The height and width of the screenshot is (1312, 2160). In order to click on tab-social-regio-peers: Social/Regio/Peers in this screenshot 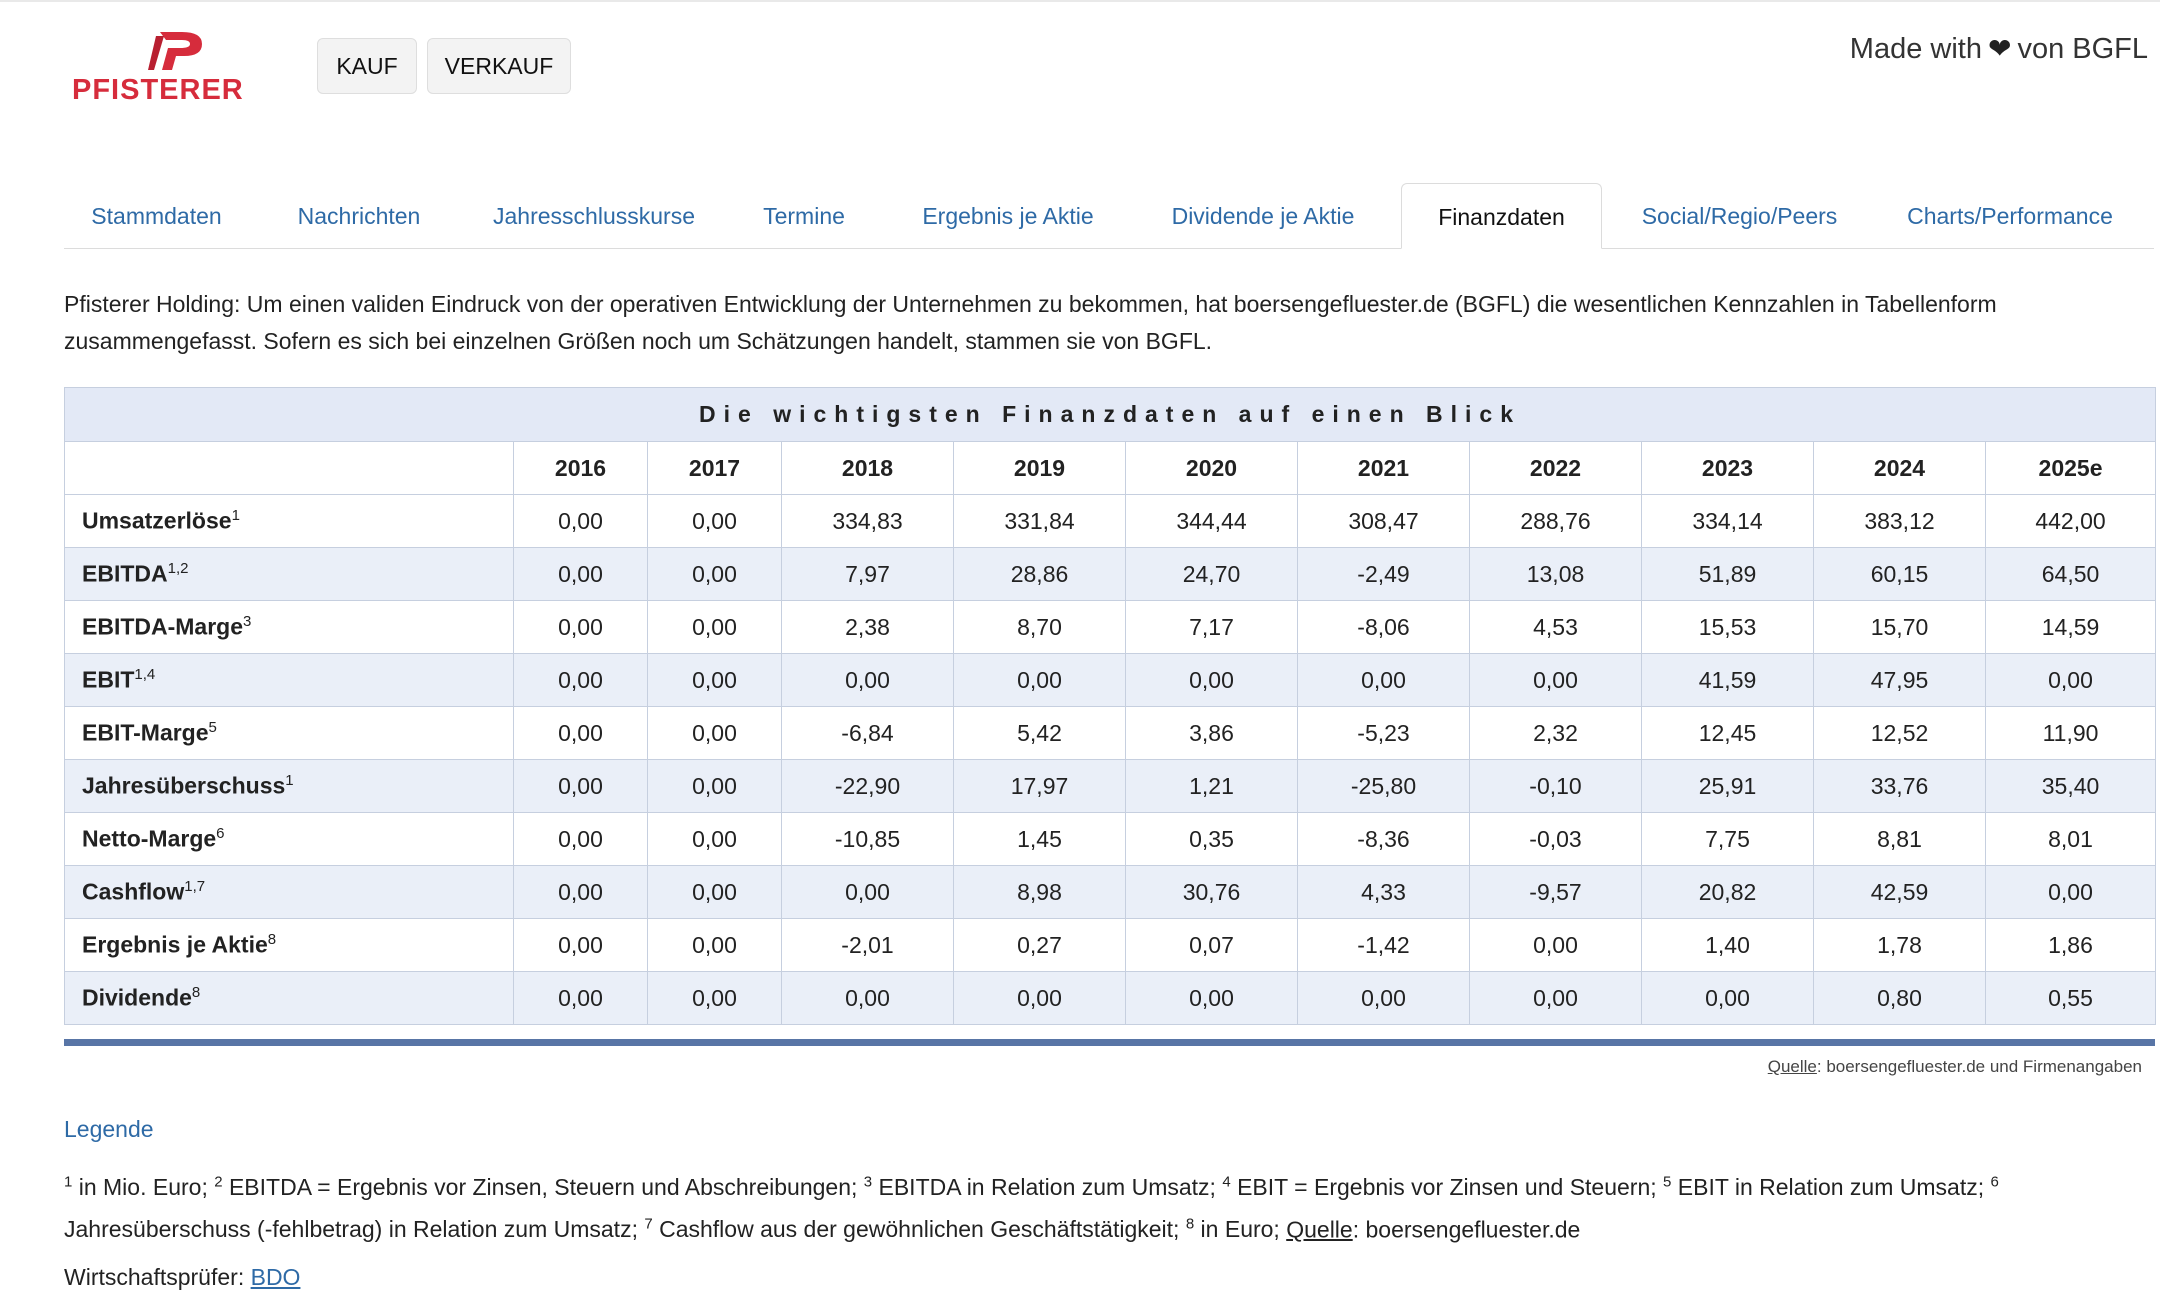, I will do `click(1739, 216)`.